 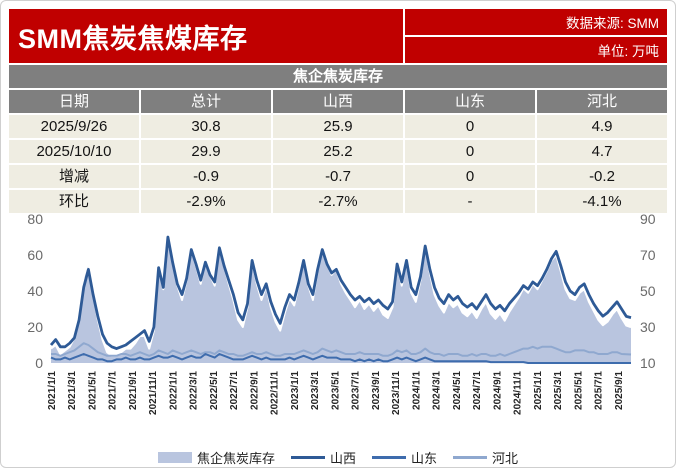 What do you see at coordinates (74, 201) in the screenshot?
I see `row-label: 环比` at bounding box center [74, 201].